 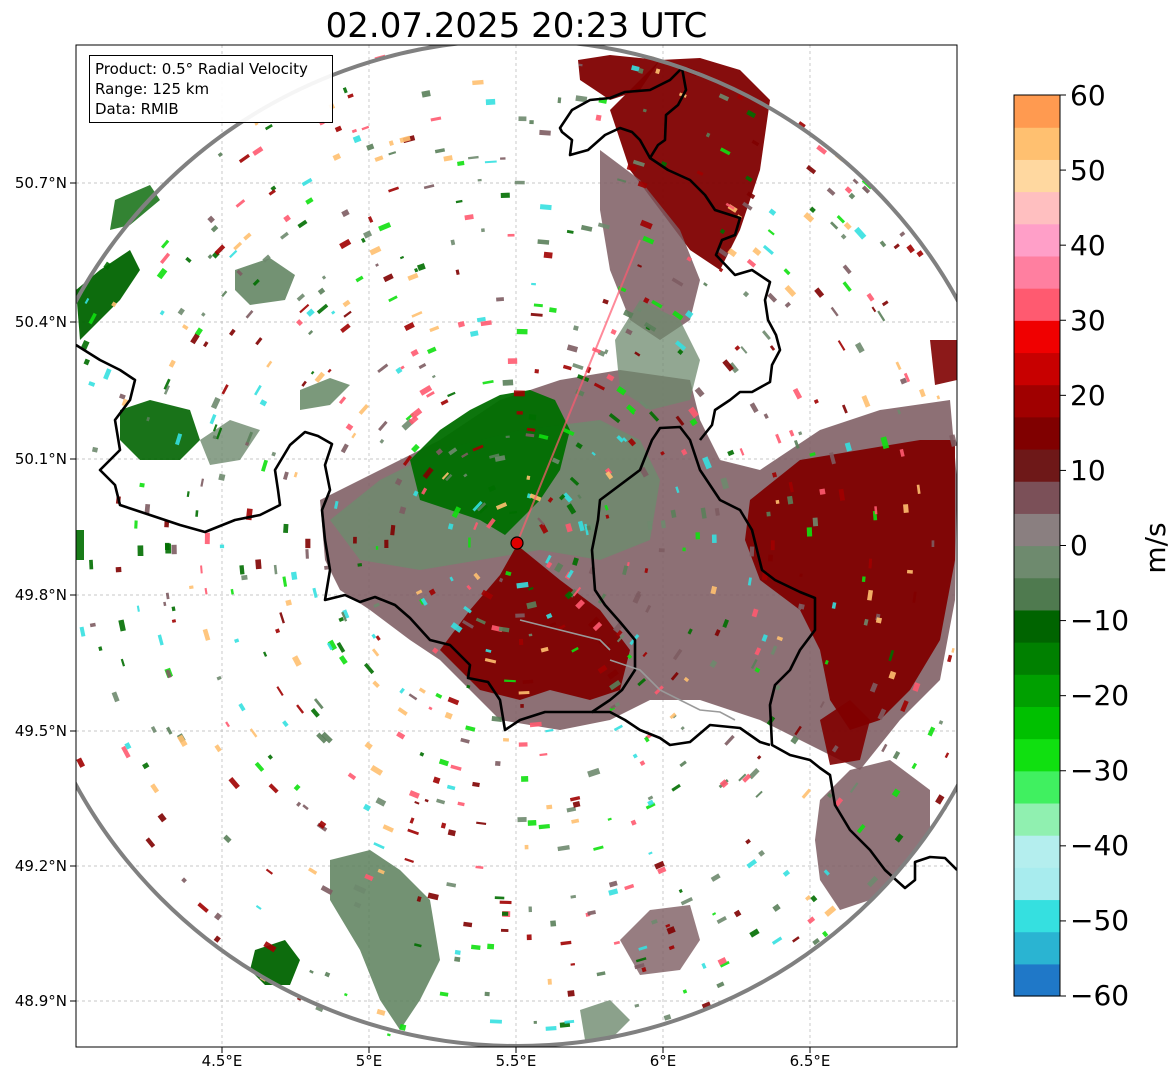 I want to click on echo-radial-streak, so click(x=578, y=391).